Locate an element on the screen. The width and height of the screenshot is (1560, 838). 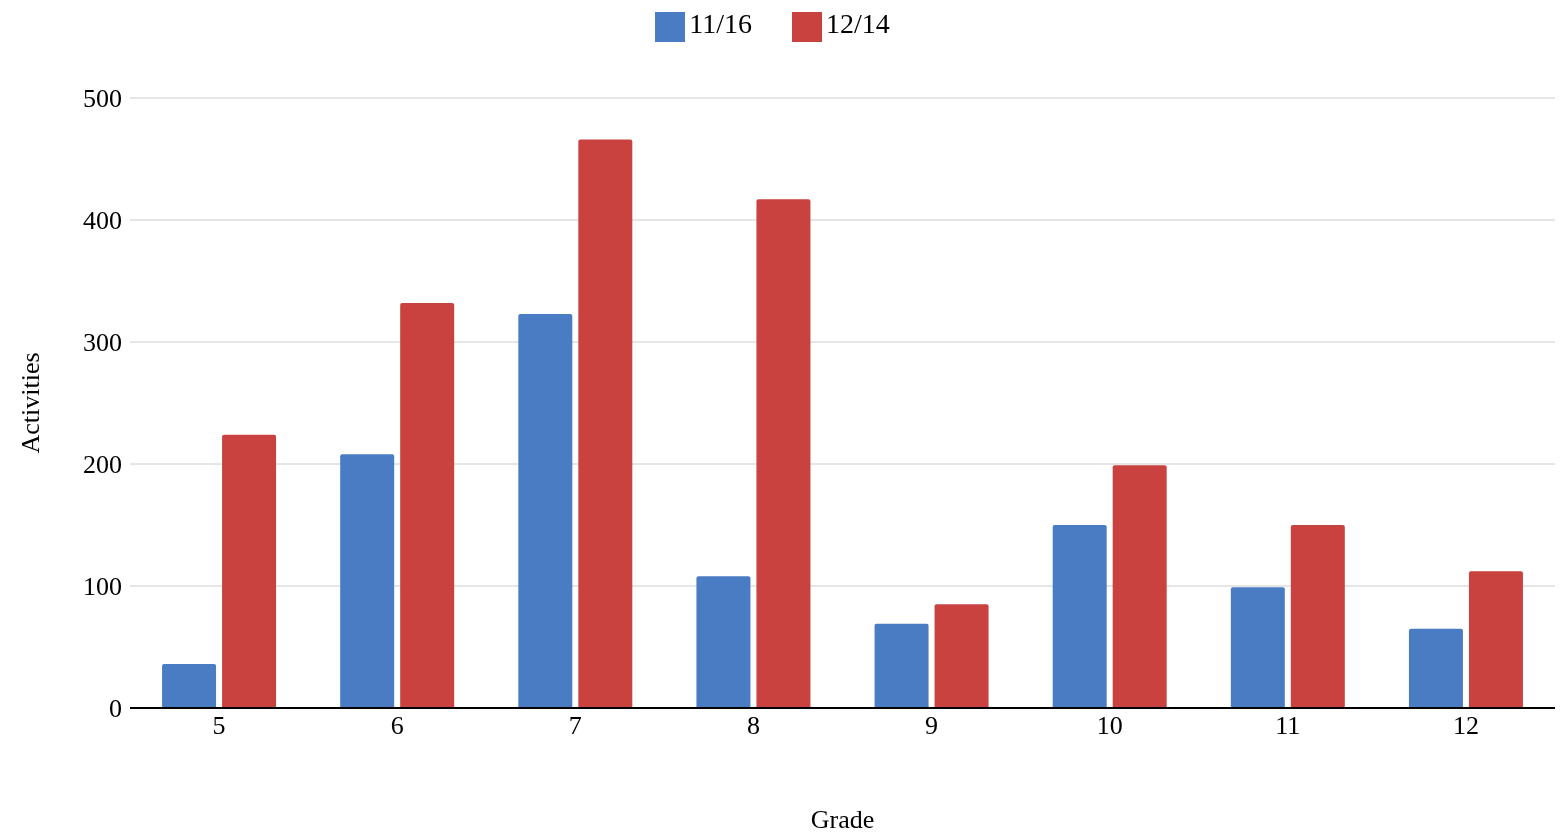
y-tick-label: 0 is located at coordinates (115, 709).